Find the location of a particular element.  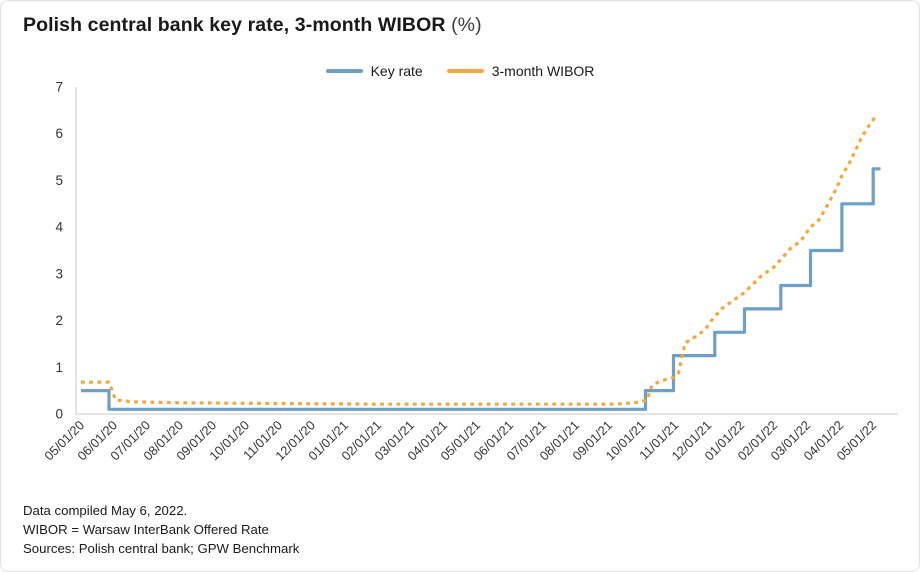

legend-item-key-rate: Key rate is located at coordinates (374, 71).